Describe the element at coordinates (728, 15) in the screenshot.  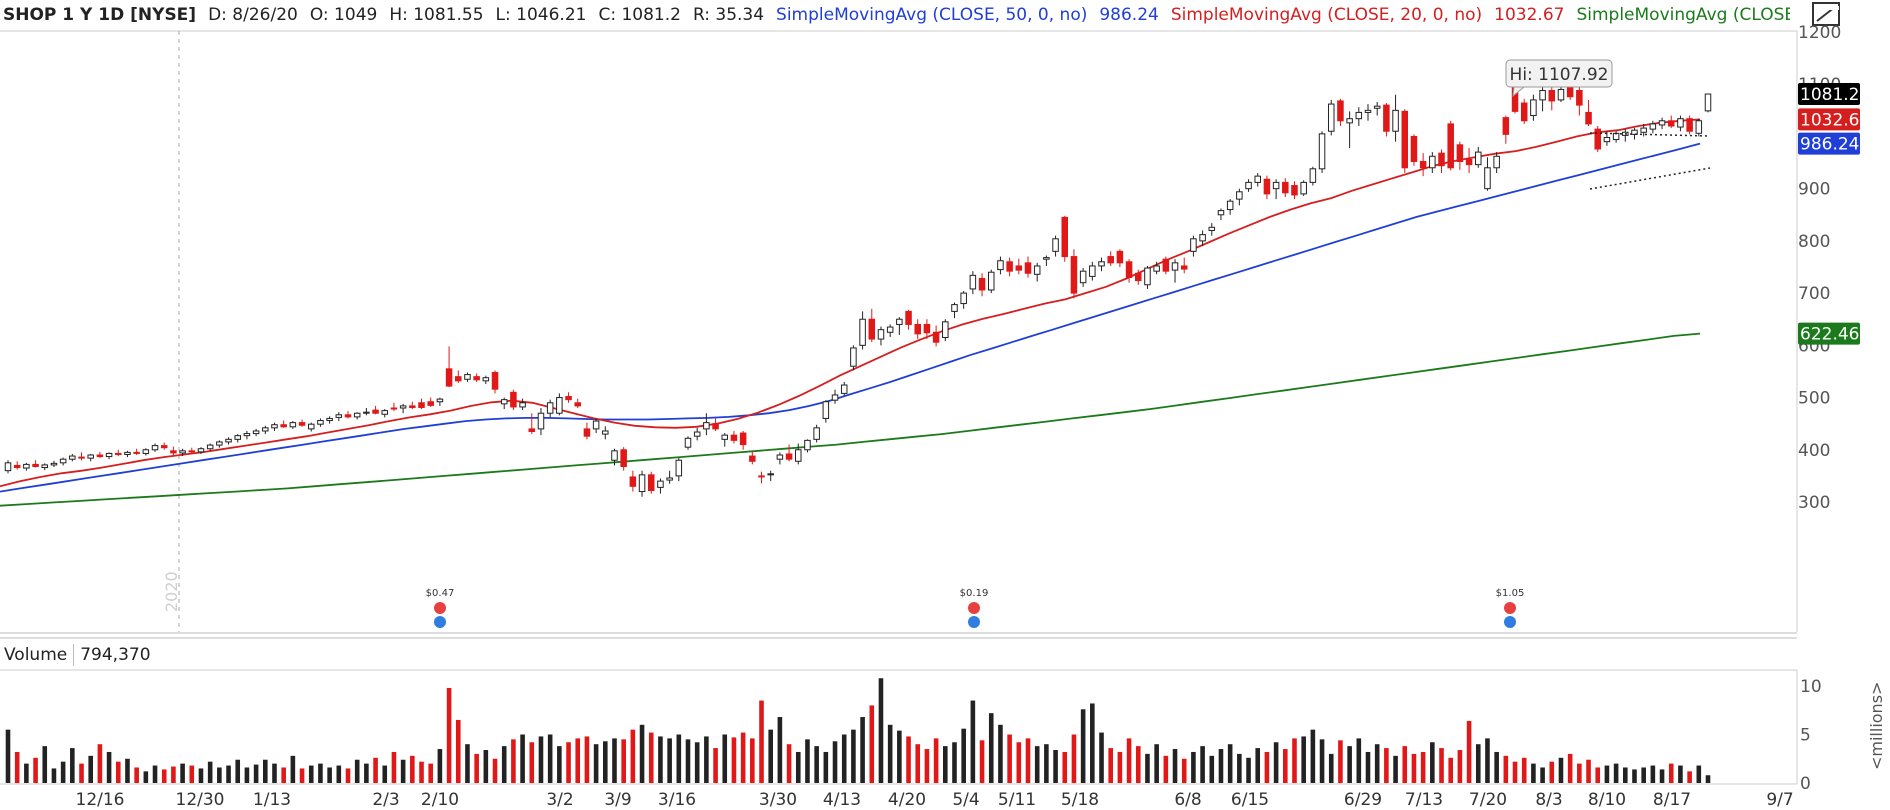
I see `range-label: R: 35.34` at that location.